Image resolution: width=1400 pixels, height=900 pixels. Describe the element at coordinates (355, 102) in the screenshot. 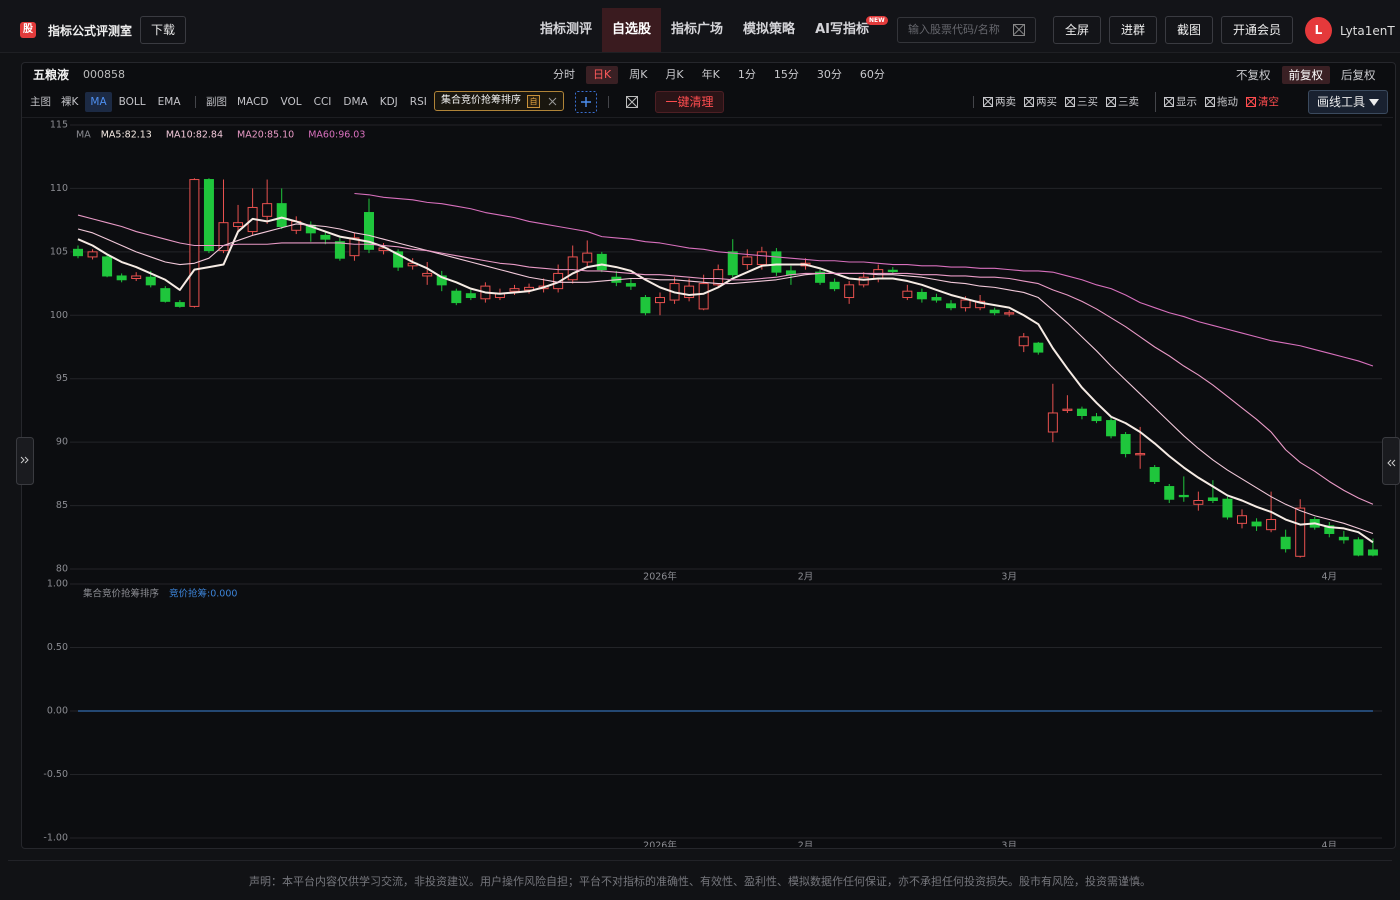

I see `sub-indicator: DMA` at that location.